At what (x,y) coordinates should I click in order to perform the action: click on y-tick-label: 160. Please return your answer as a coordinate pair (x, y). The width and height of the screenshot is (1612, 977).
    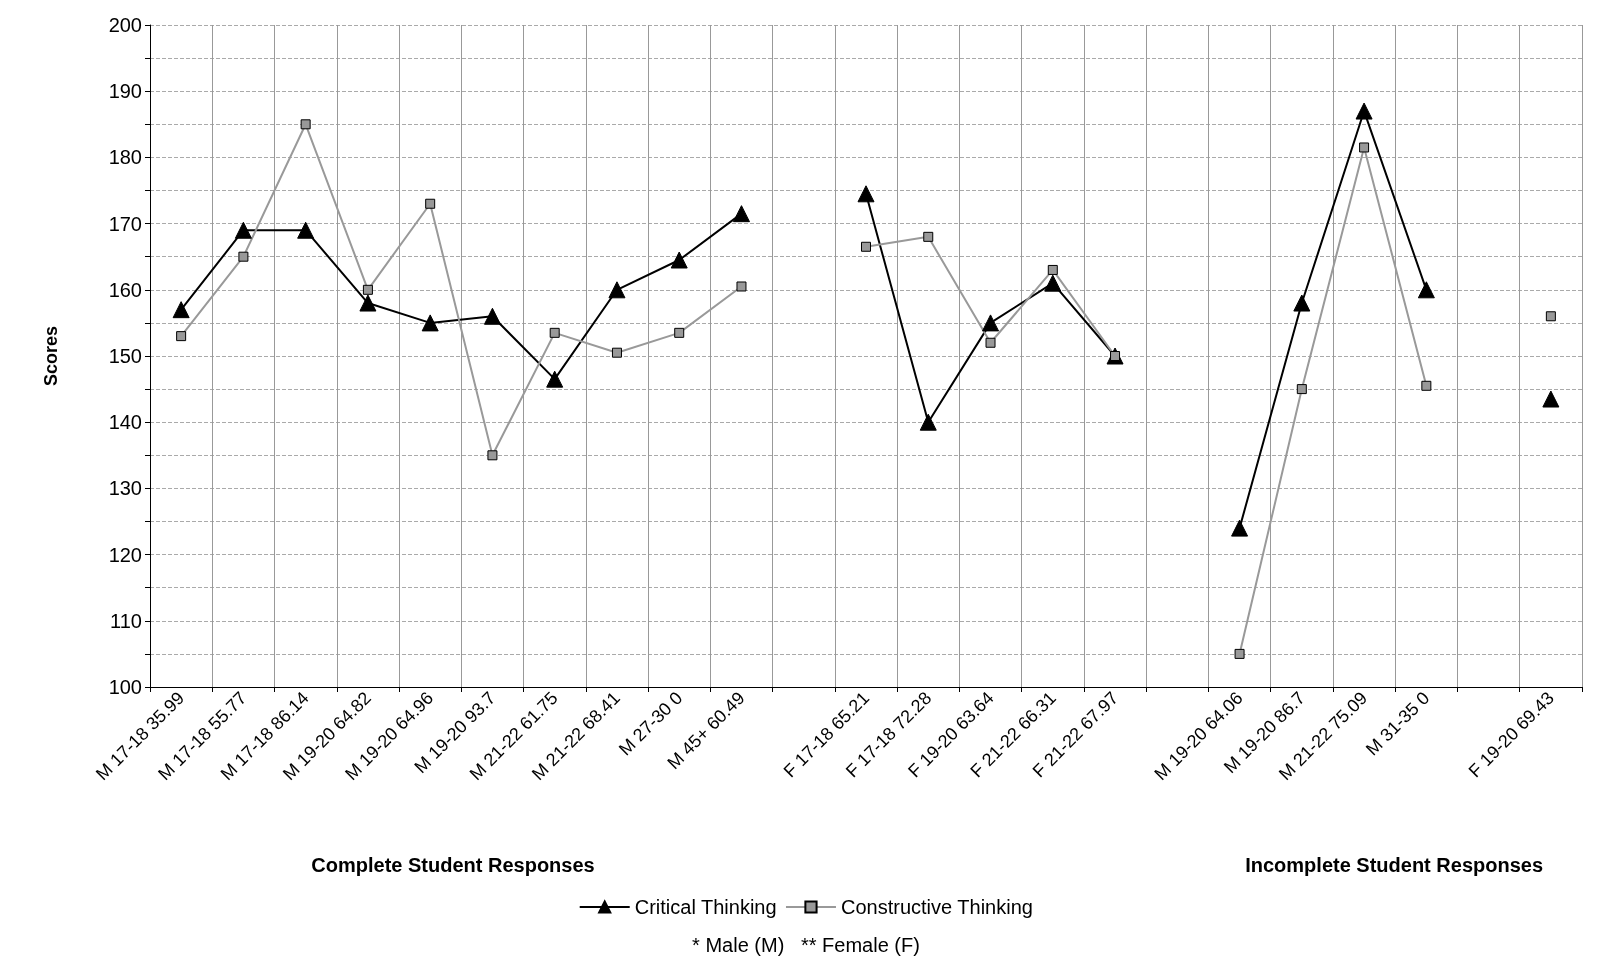
    Looking at the image, I should click on (125, 289).